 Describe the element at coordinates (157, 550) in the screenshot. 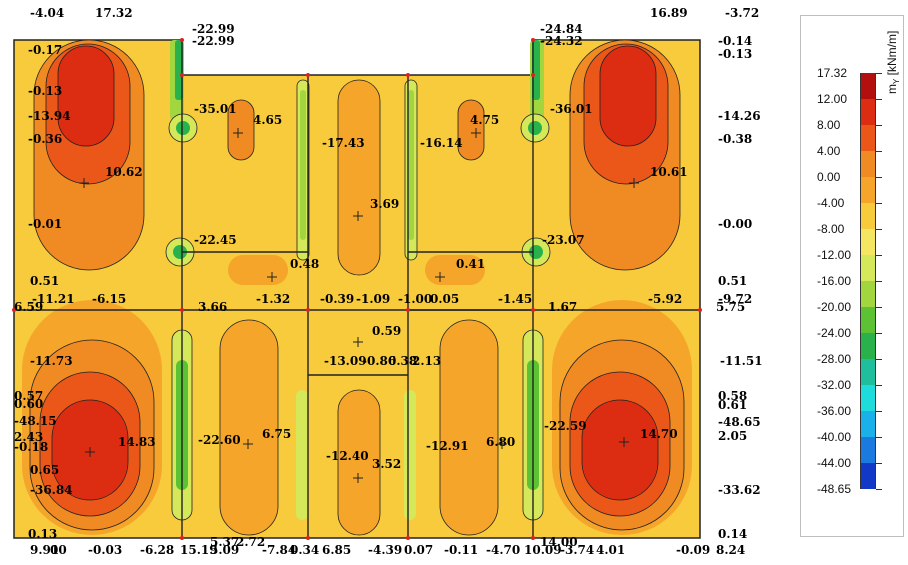

I see `value-label: -6.28` at that location.